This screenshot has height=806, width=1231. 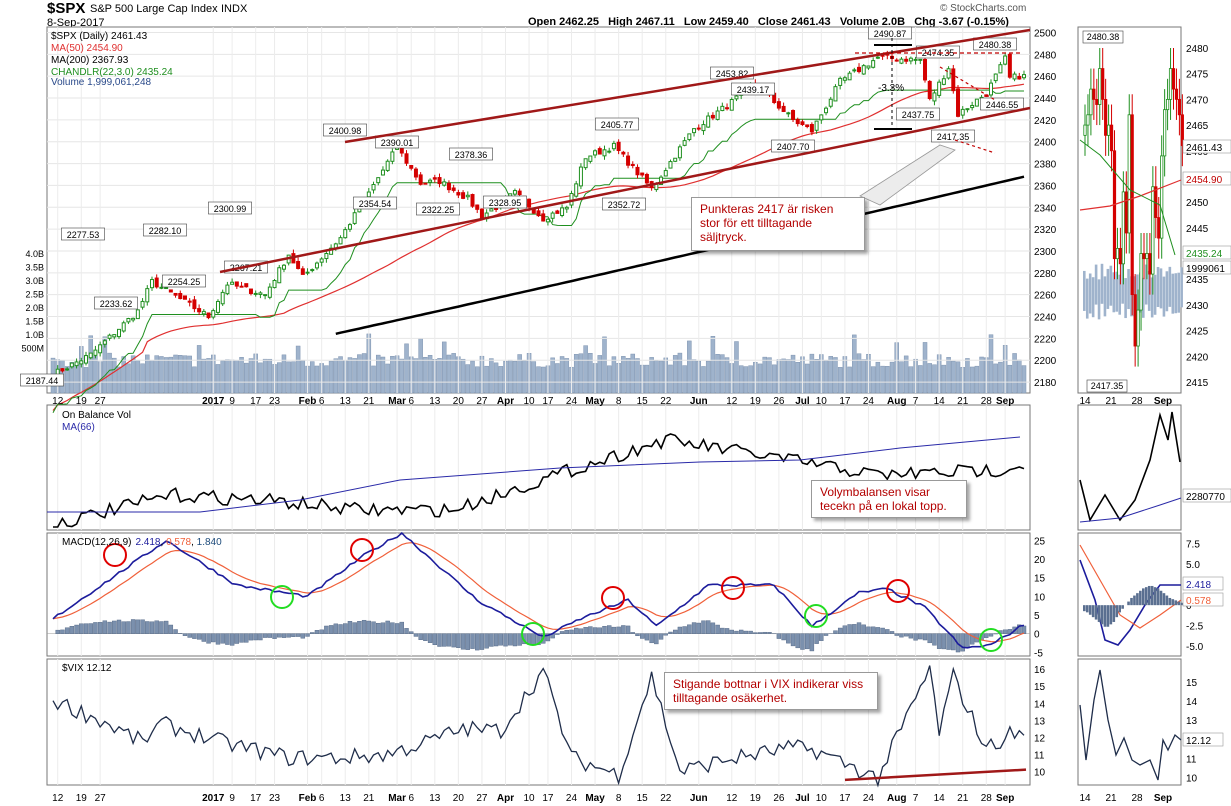 What do you see at coordinates (1045, 208) in the screenshot?
I see `price-tick-label: 2340` at bounding box center [1045, 208].